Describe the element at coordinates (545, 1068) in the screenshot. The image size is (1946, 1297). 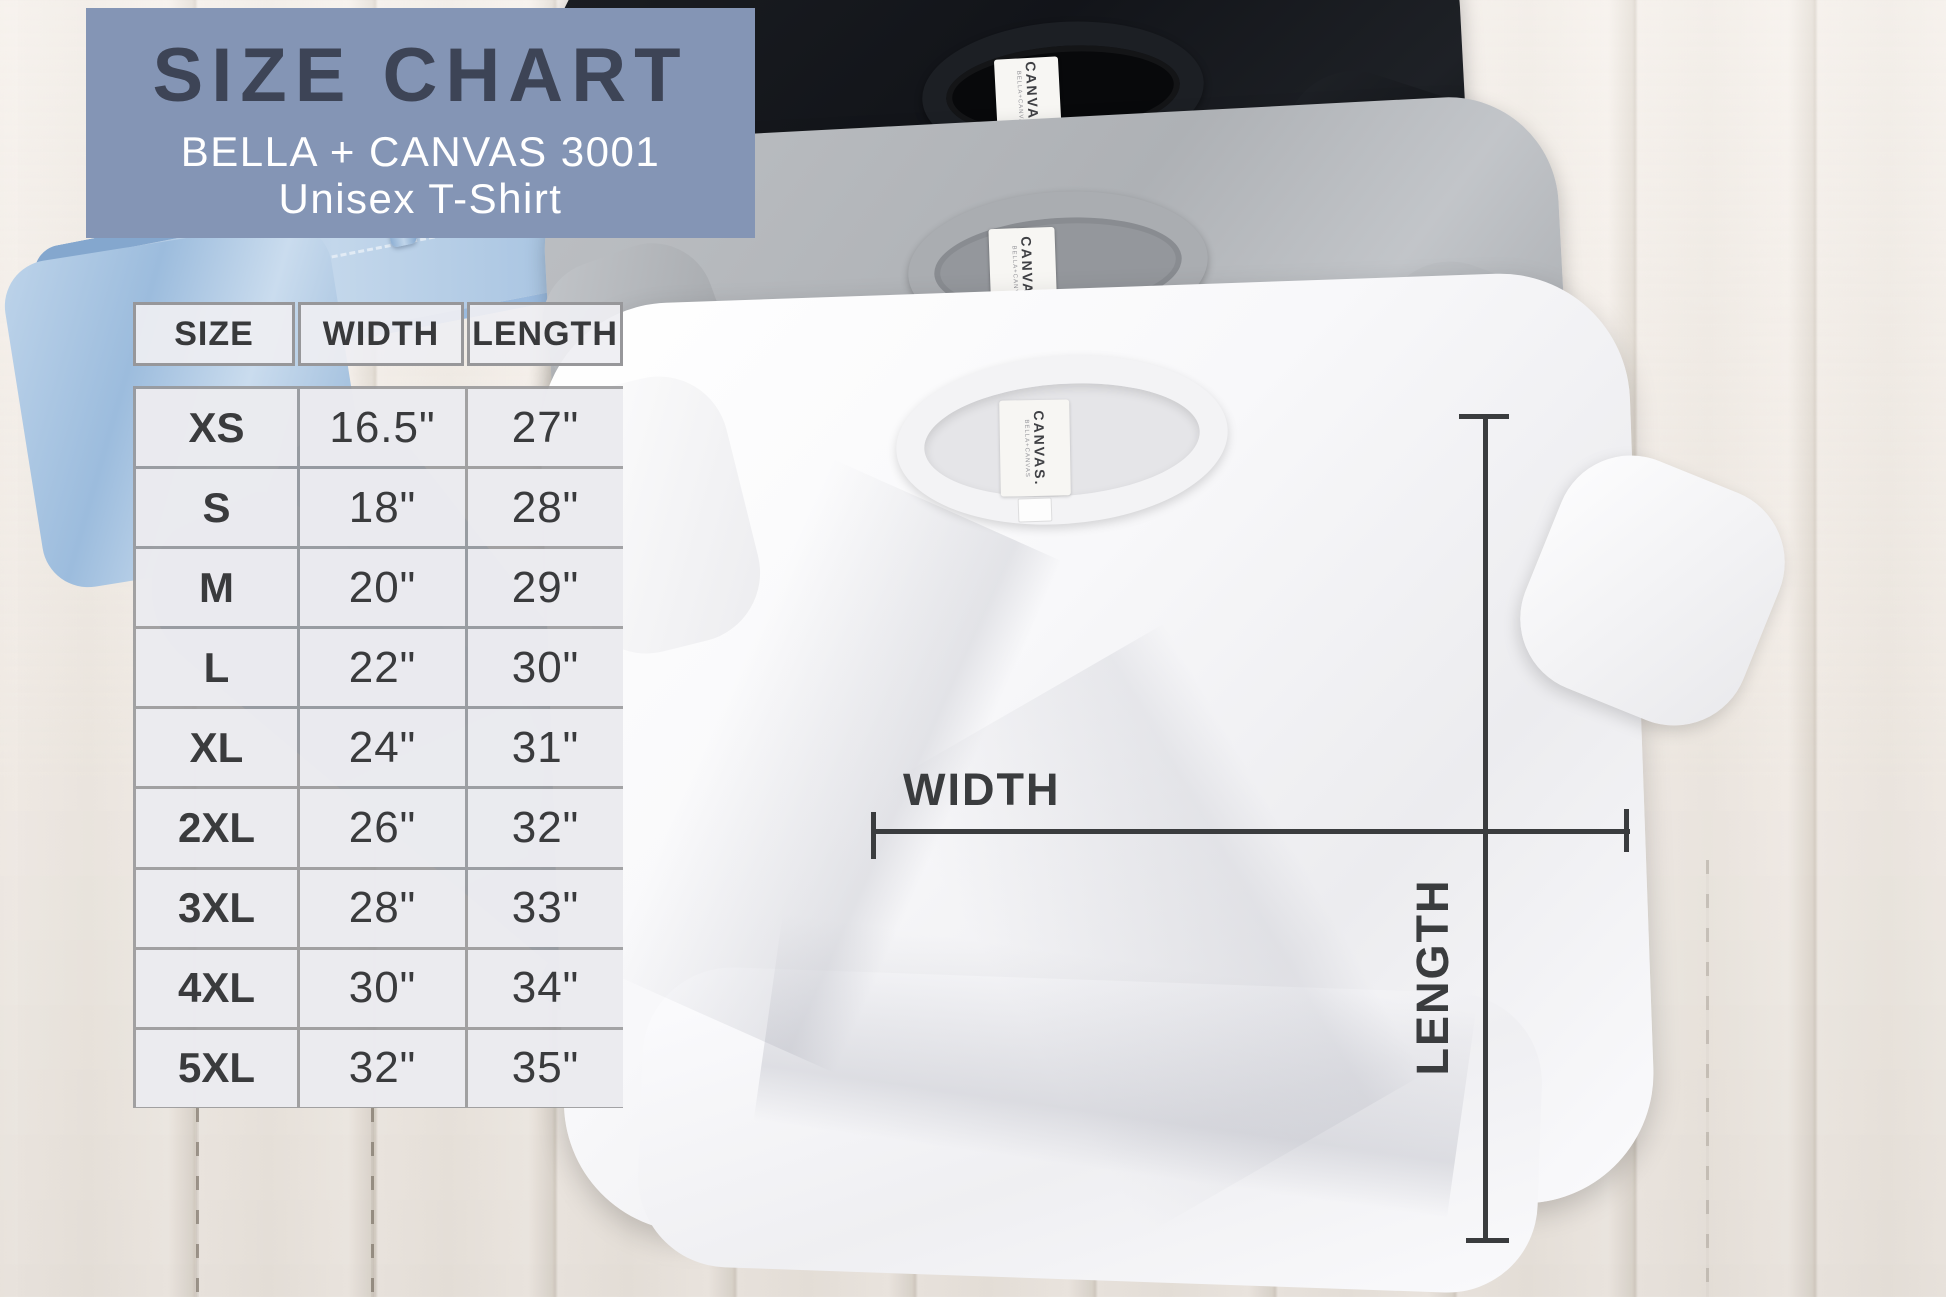
I see `cell-length: 35"` at that location.